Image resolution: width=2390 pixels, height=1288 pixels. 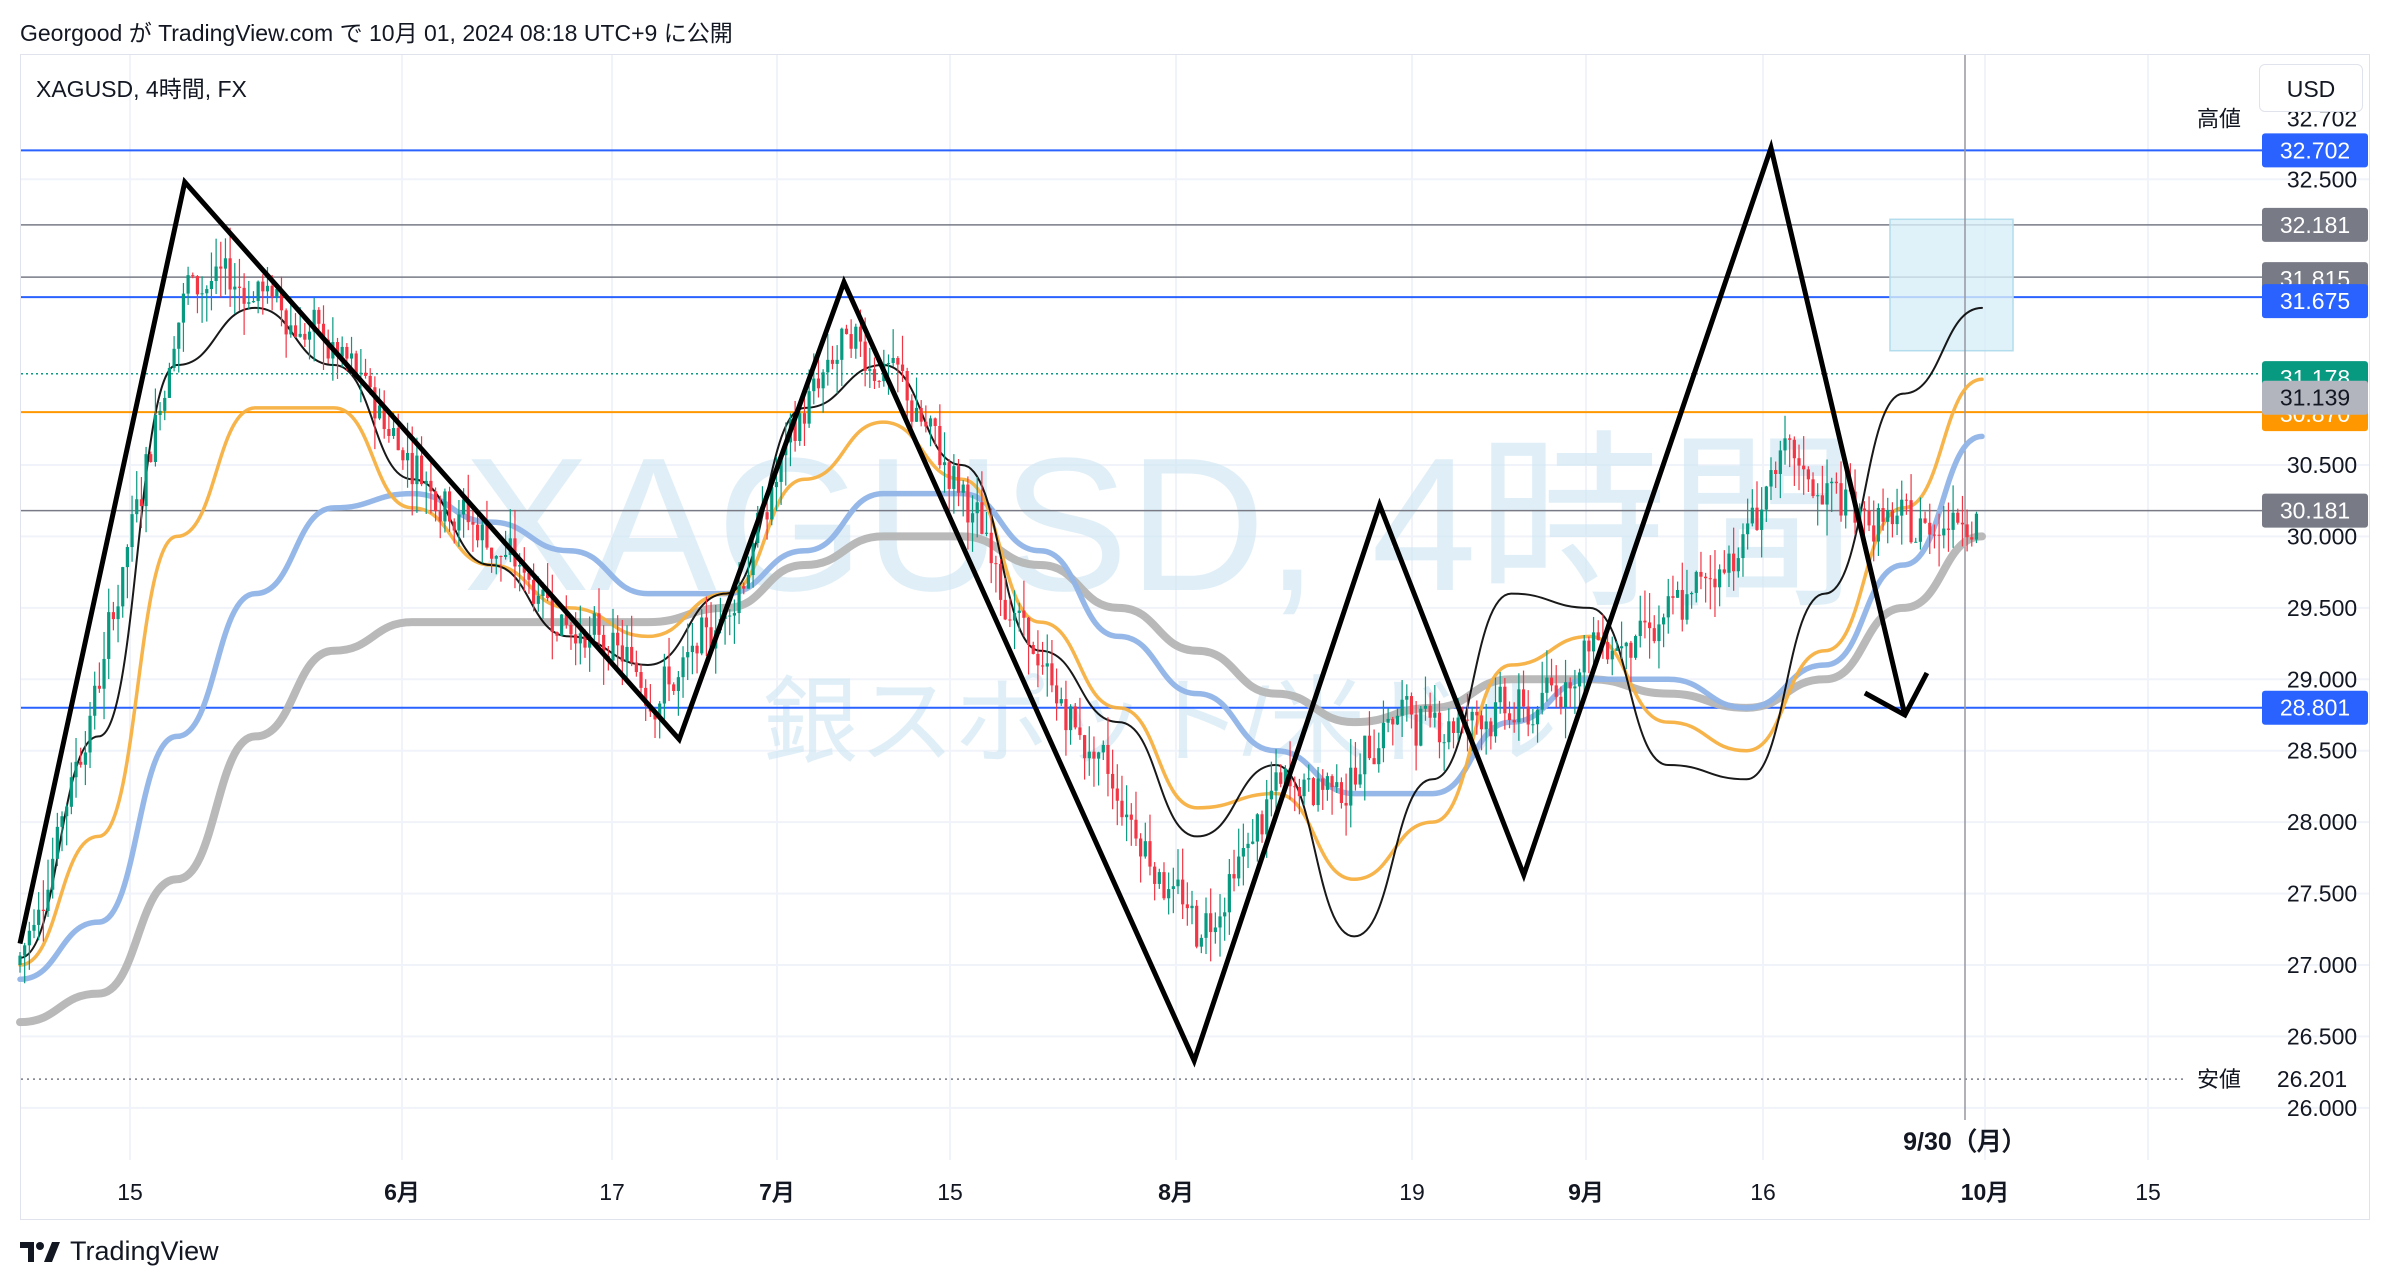 What do you see at coordinates (119, 1251) in the screenshot?
I see `tradingview-footer: TradingView` at bounding box center [119, 1251].